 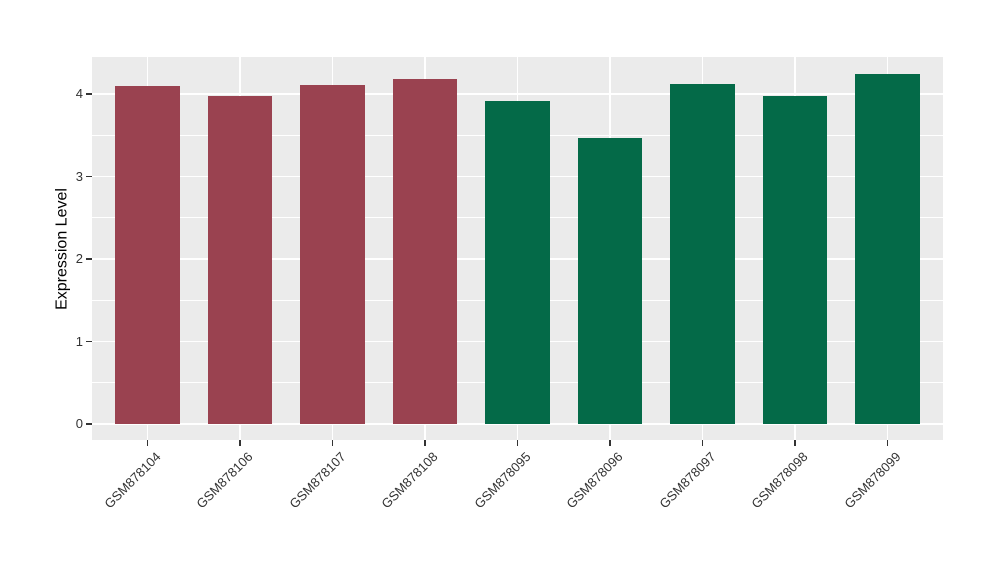 I want to click on bar-GSM878104, so click(x=147, y=254).